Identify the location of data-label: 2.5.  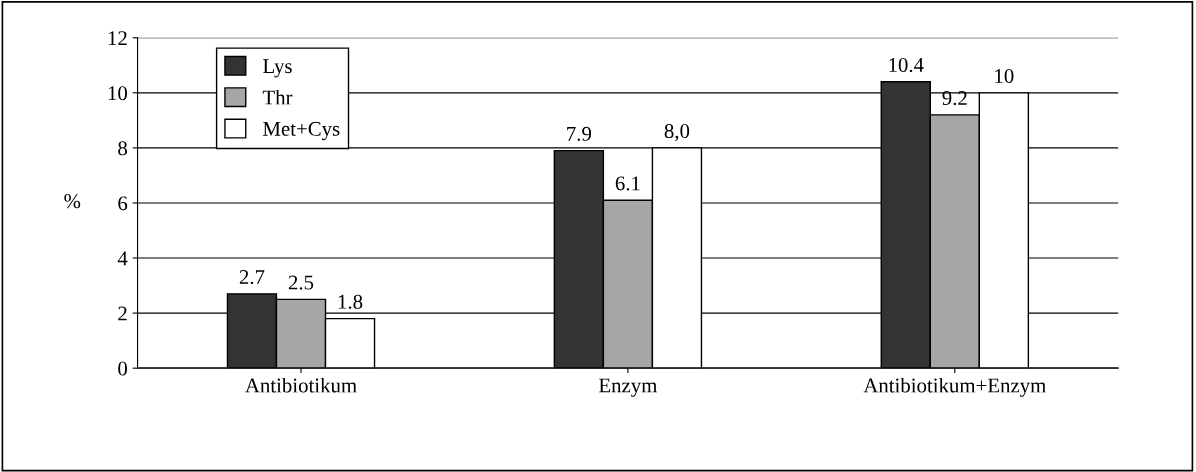
(301, 282).